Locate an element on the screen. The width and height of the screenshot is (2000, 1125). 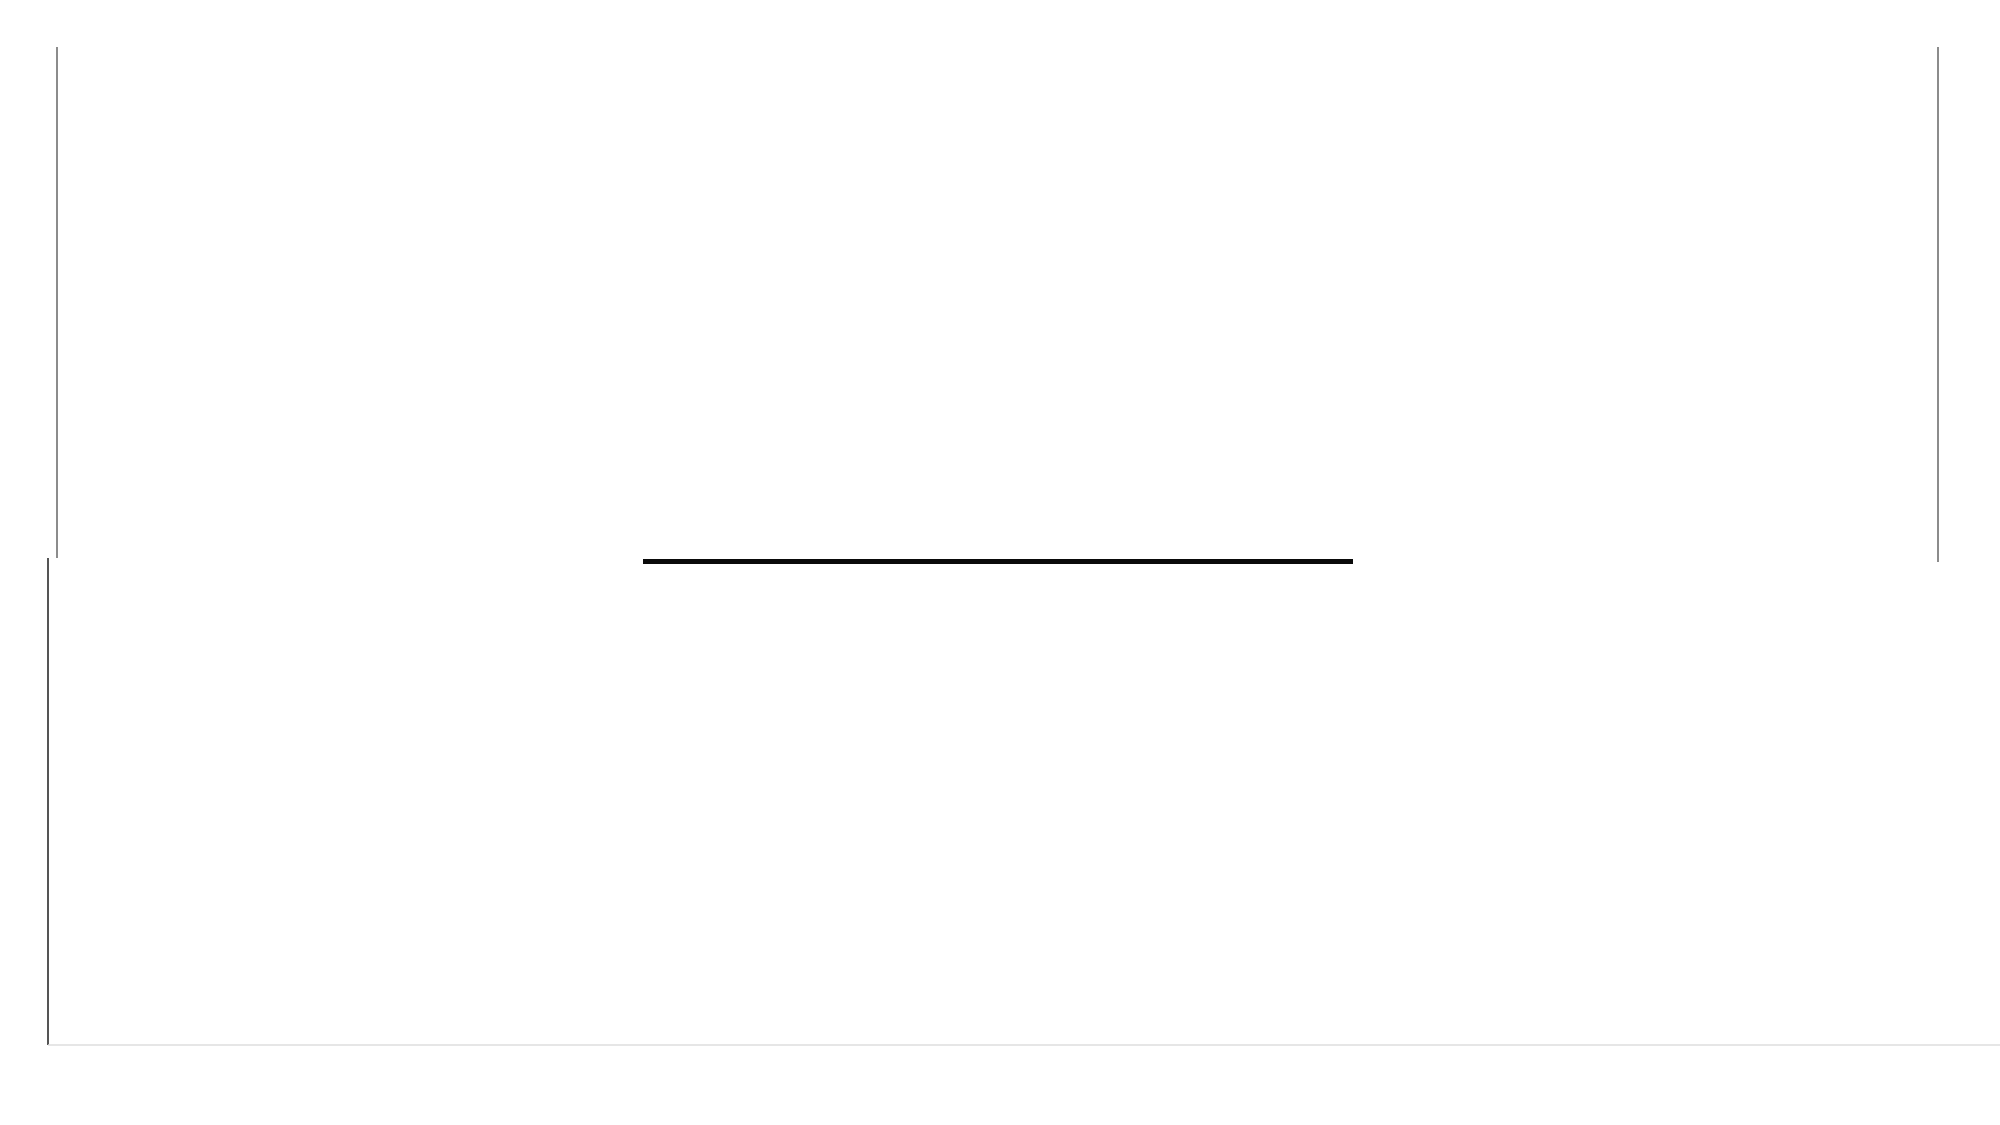
legend-item-heart-rate is located at coordinates (838, 21).